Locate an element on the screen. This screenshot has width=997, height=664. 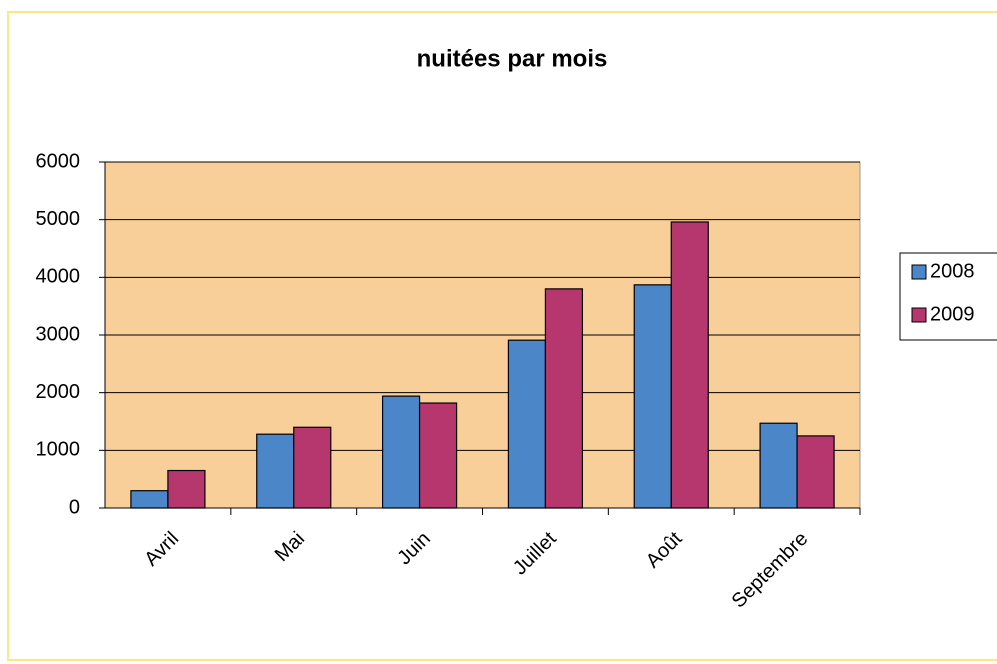
y-tick-label: 3000 is located at coordinates (58, 334).